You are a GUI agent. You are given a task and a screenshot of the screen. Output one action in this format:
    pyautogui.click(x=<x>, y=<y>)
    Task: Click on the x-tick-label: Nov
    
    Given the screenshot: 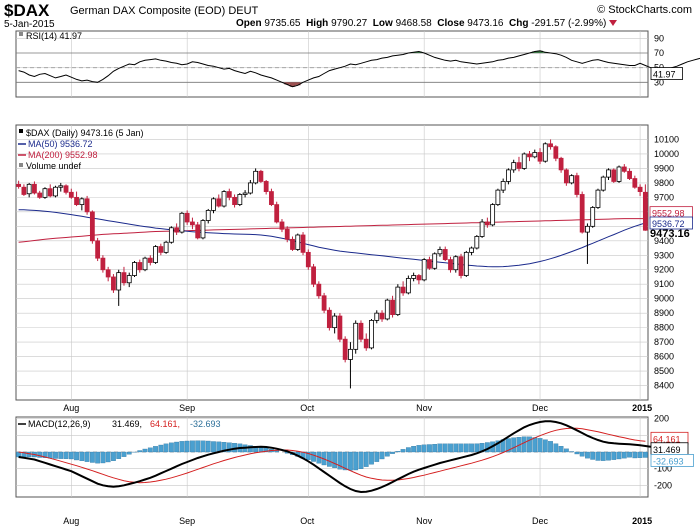 What is the action you would take?
    pyautogui.click(x=424, y=521)
    